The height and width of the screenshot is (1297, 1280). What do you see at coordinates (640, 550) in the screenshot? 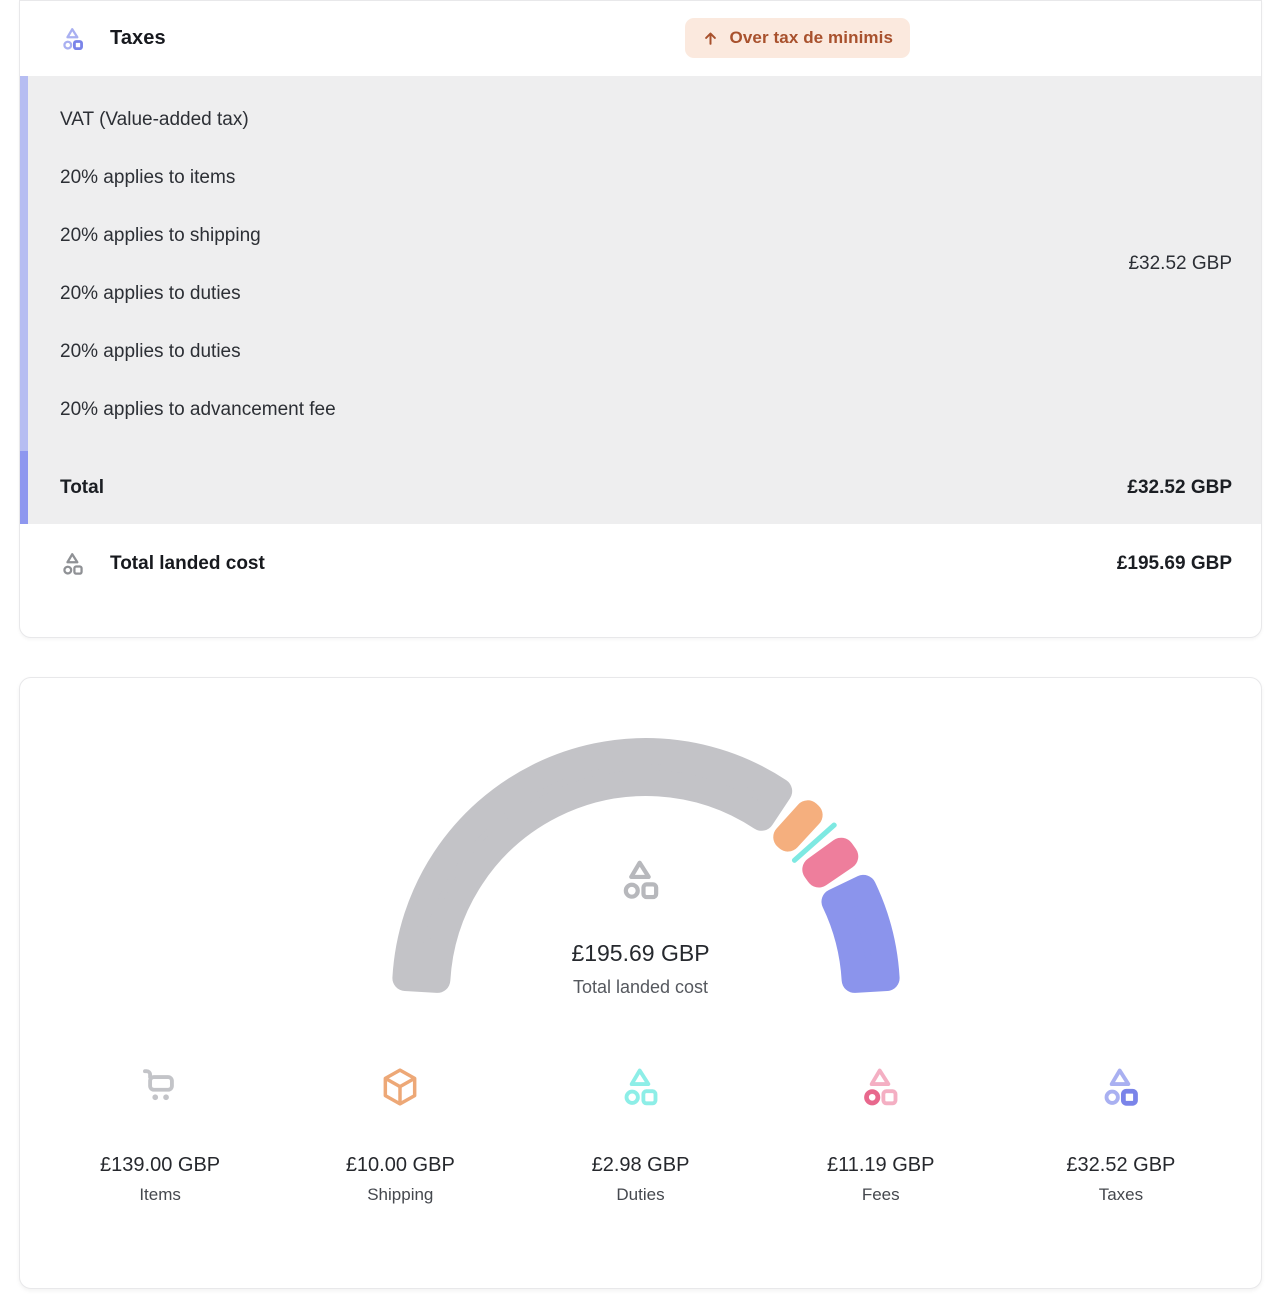
I see `total-landed-cost-row: Total landed cost £195.69 GBP` at bounding box center [640, 550].